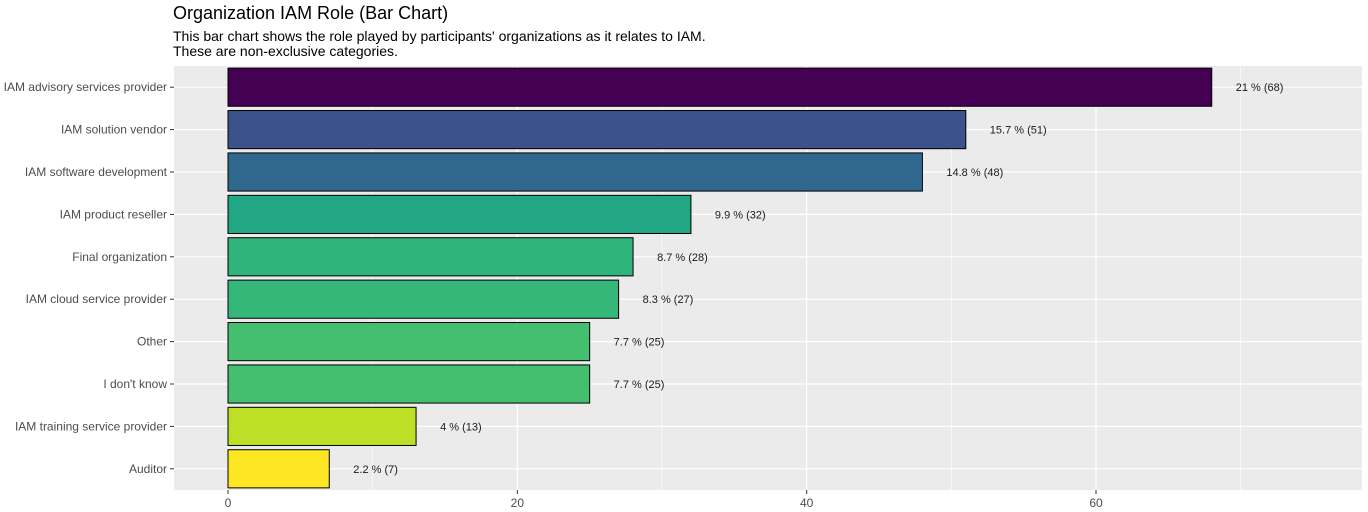  Describe the element at coordinates (682, 258) in the screenshot. I see `data-label: 8.7 % (28)` at that location.